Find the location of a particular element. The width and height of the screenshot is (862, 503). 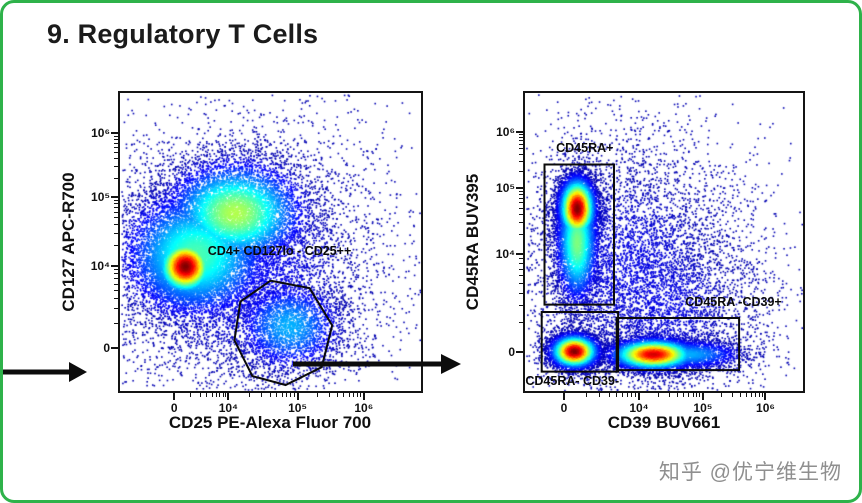

gate-cd45ra-neg-cd39-pos is located at coordinates (678, 344).